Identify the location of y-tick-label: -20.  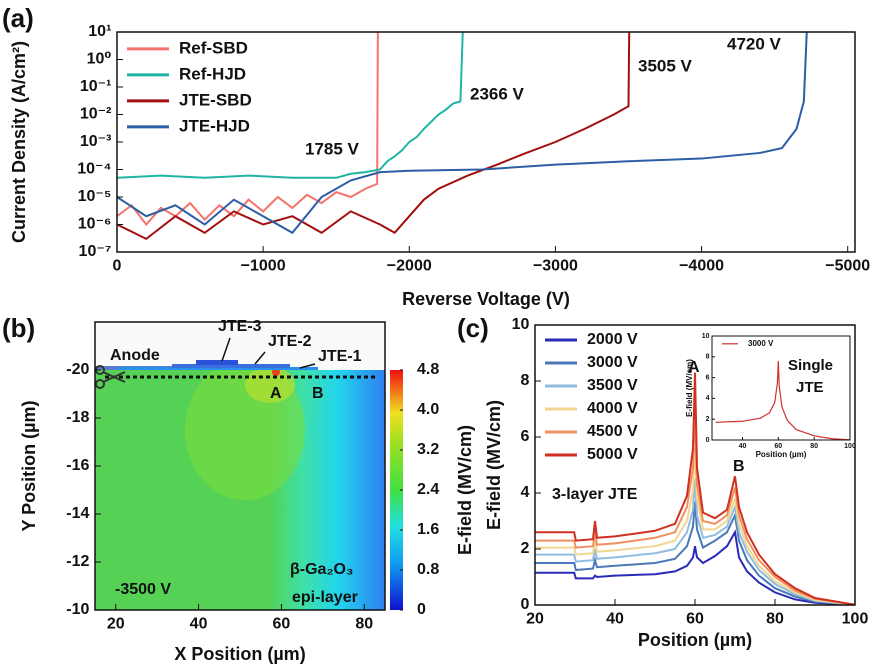
(77, 369).